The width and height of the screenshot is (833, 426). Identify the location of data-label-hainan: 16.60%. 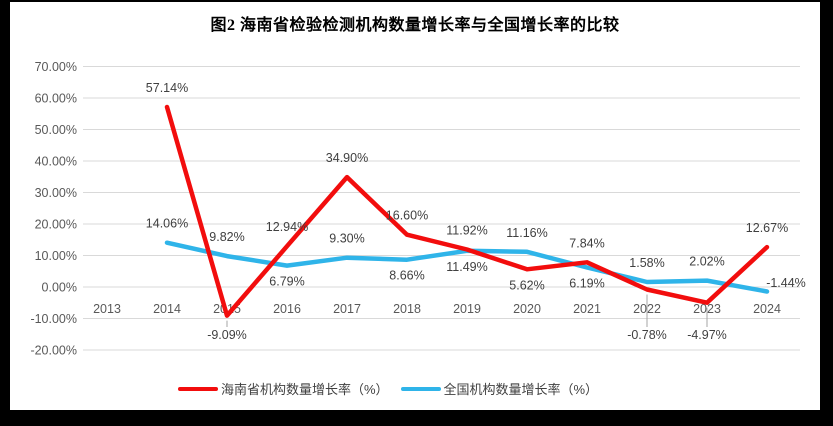
(407, 216).